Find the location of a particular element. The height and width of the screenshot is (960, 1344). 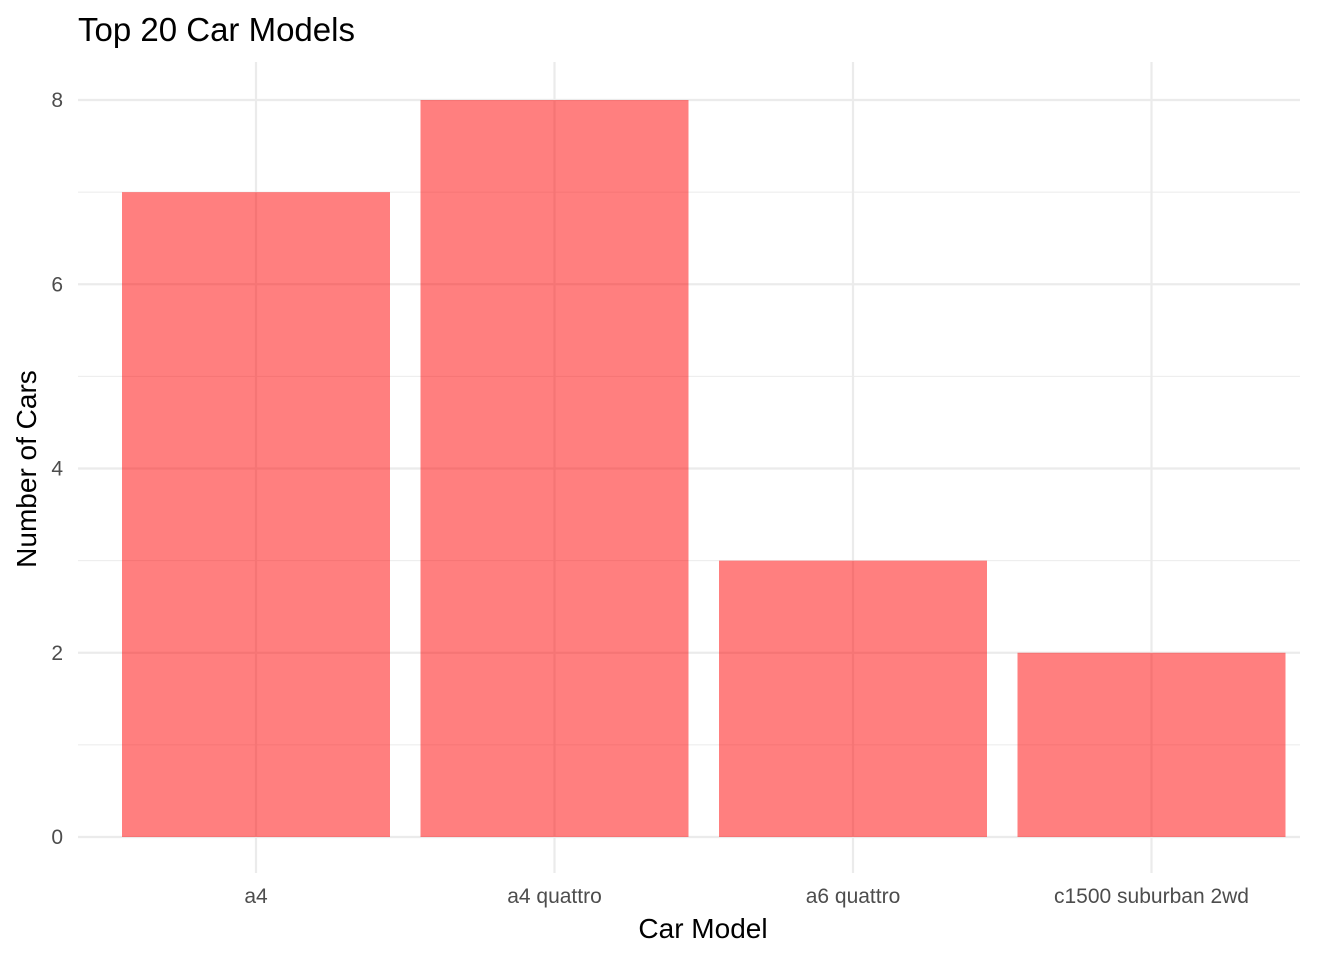

x-axis-ticks: a4 a4 quattro a6 quattro c1500 suburban 2wd is located at coordinates (746, 896).